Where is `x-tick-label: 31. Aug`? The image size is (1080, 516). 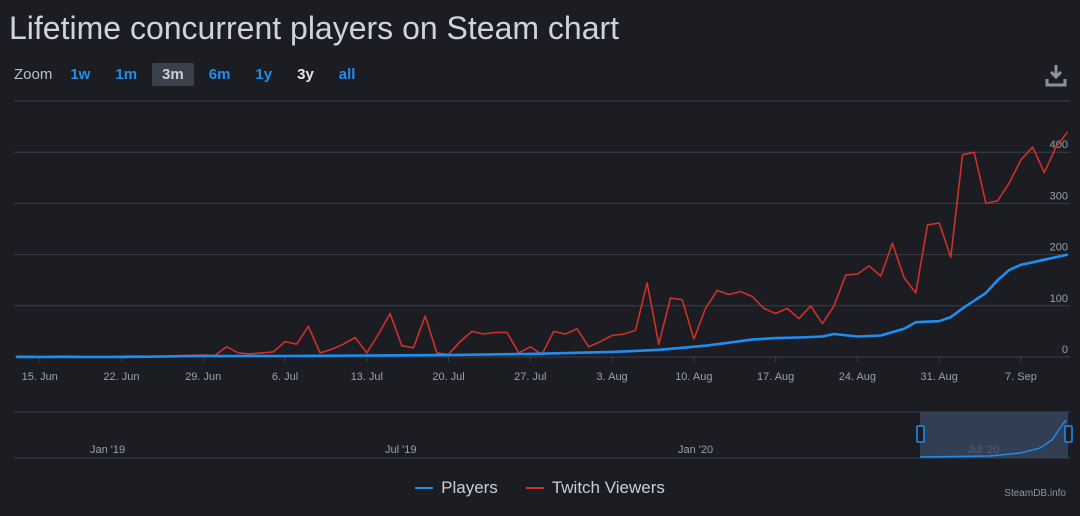 x-tick-label: 31. Aug is located at coordinates (939, 377).